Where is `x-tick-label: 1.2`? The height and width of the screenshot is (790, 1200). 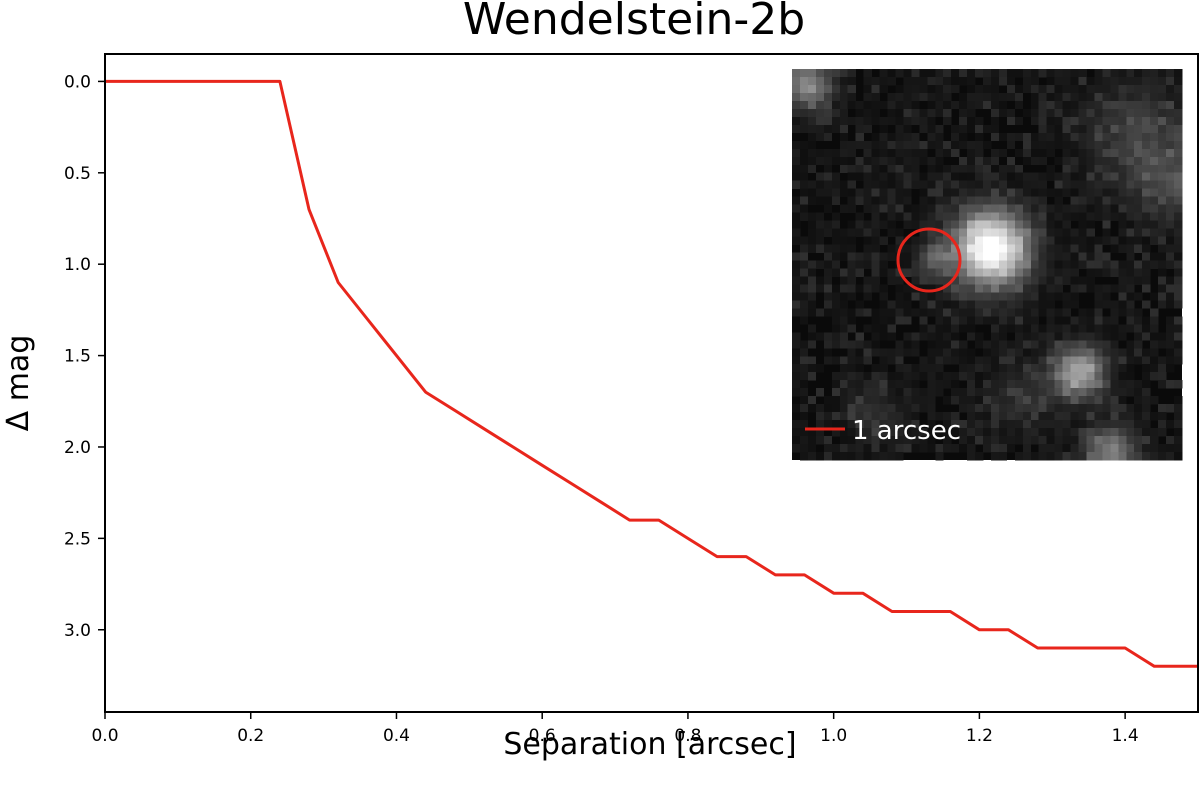
x-tick-label: 1.2 is located at coordinates (979, 736).